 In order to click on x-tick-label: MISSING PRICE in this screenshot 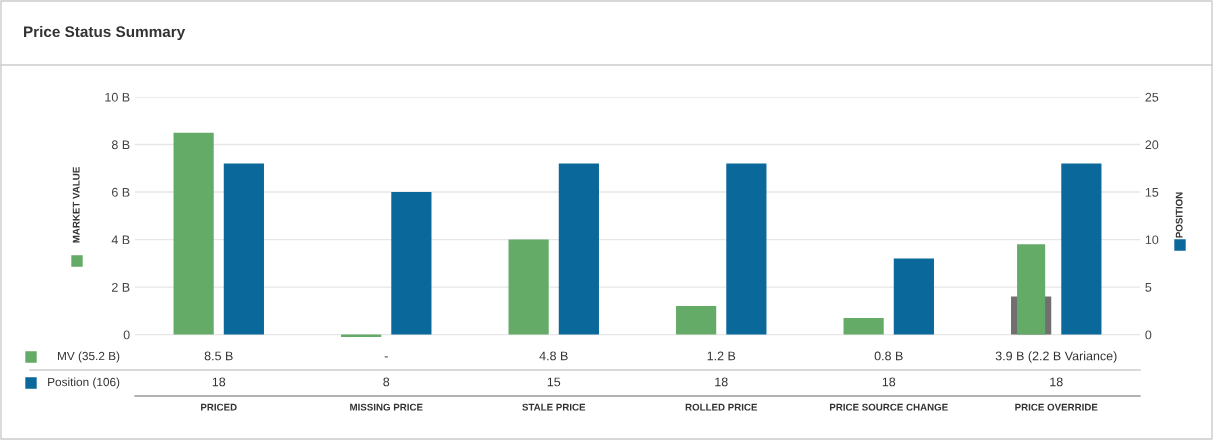, I will do `click(386, 407)`.